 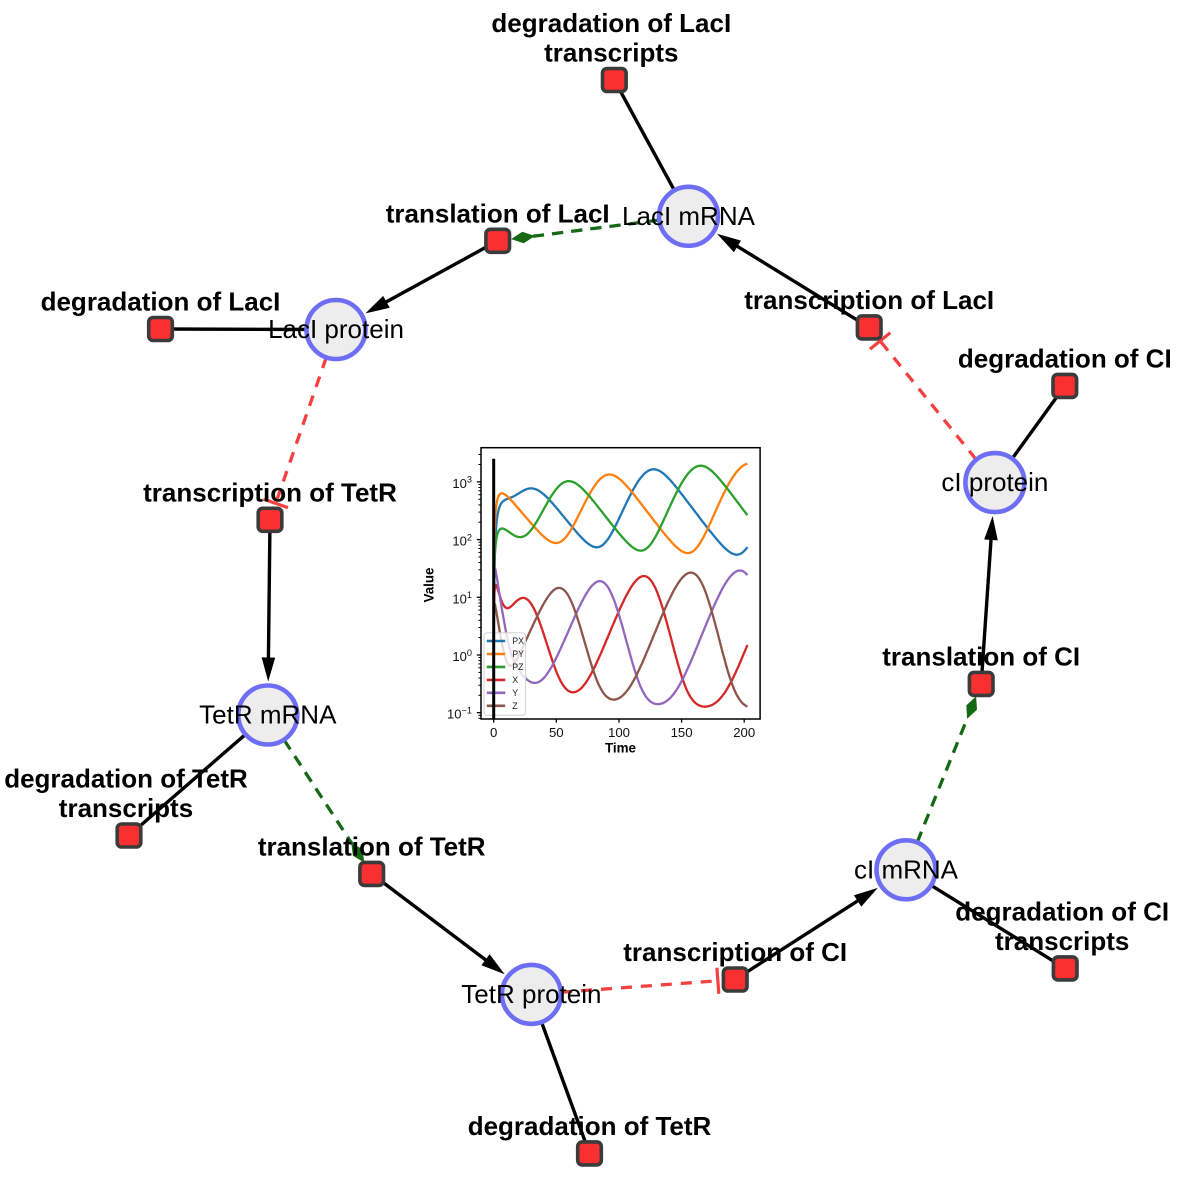 What do you see at coordinates (869, 300) in the screenshot?
I see `svg-text: transcription of LacI` at bounding box center [869, 300].